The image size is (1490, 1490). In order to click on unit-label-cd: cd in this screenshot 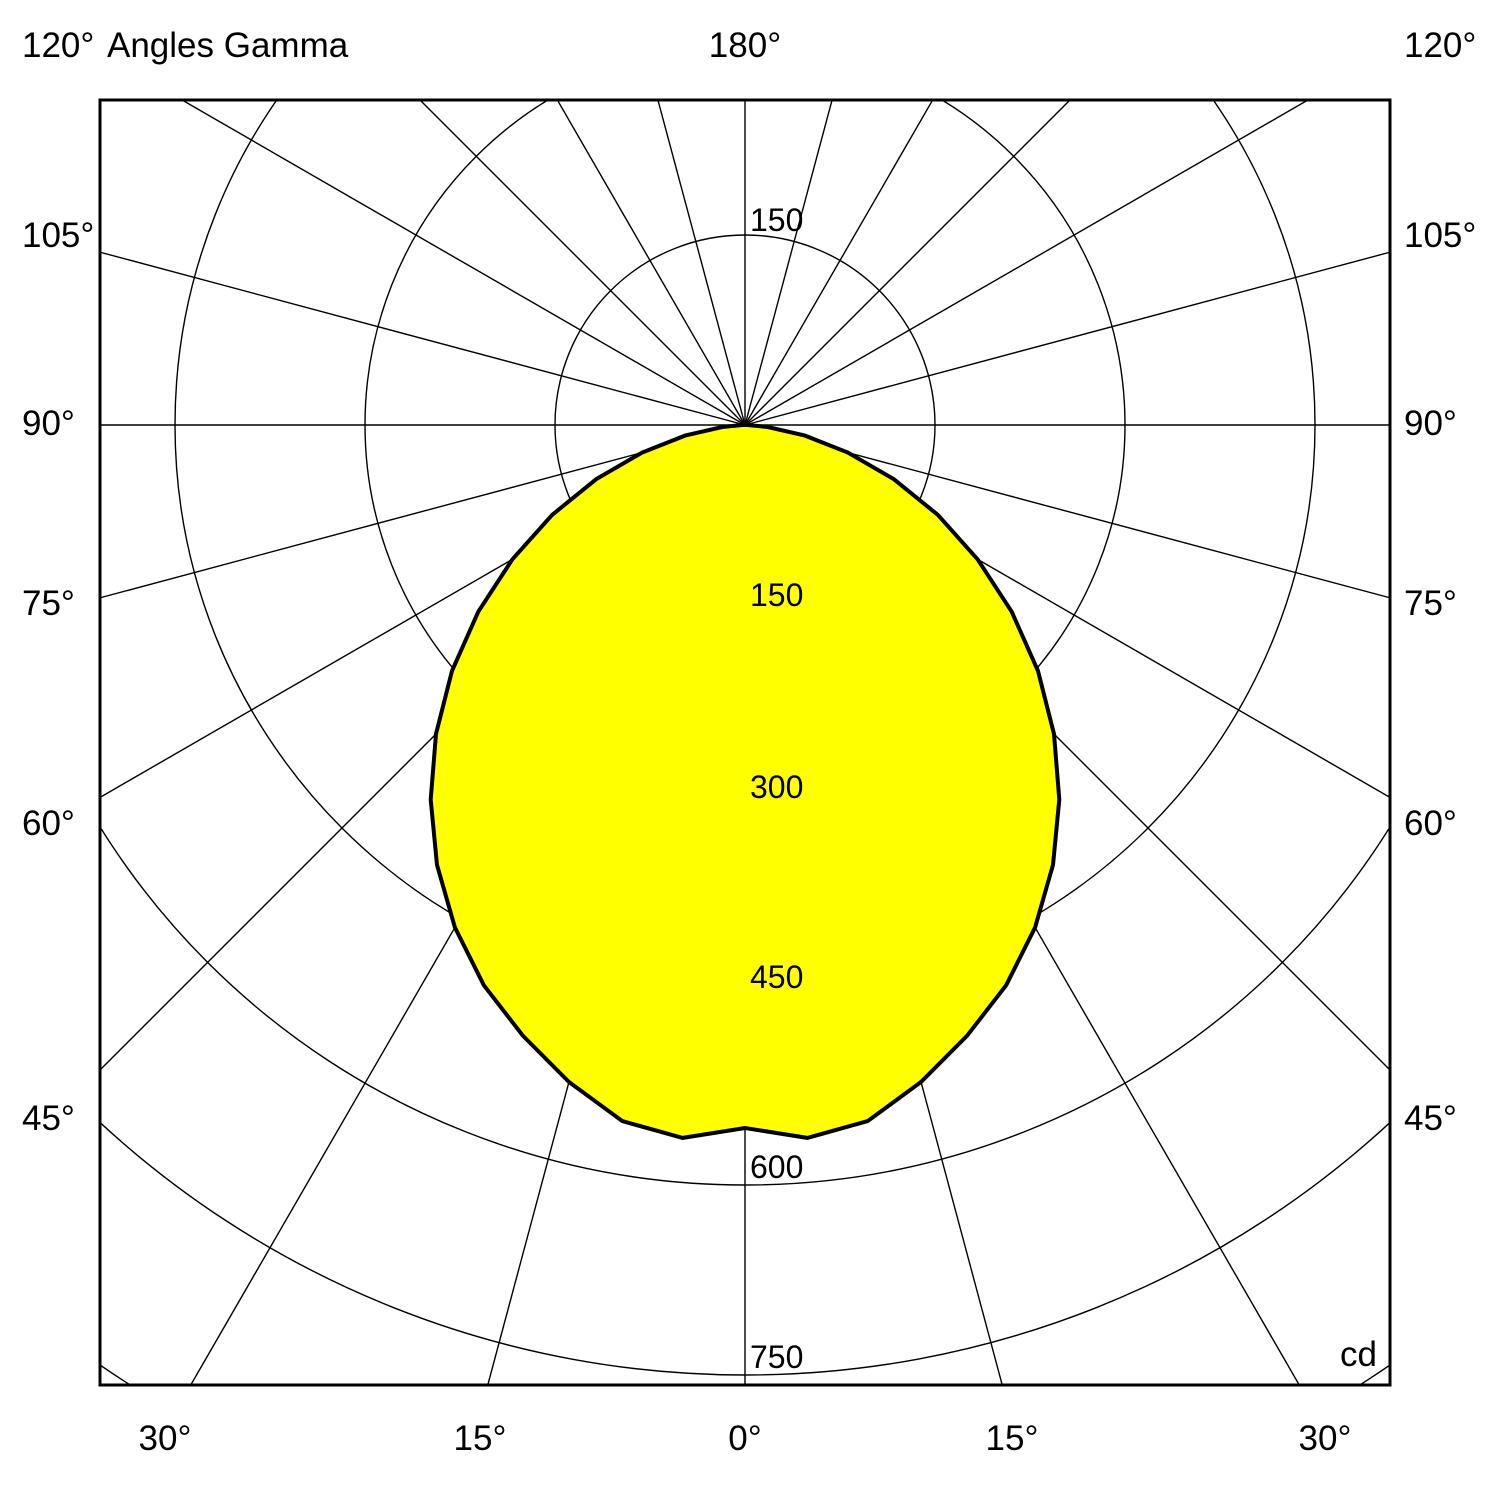, I will do `click(1358, 1354)`.